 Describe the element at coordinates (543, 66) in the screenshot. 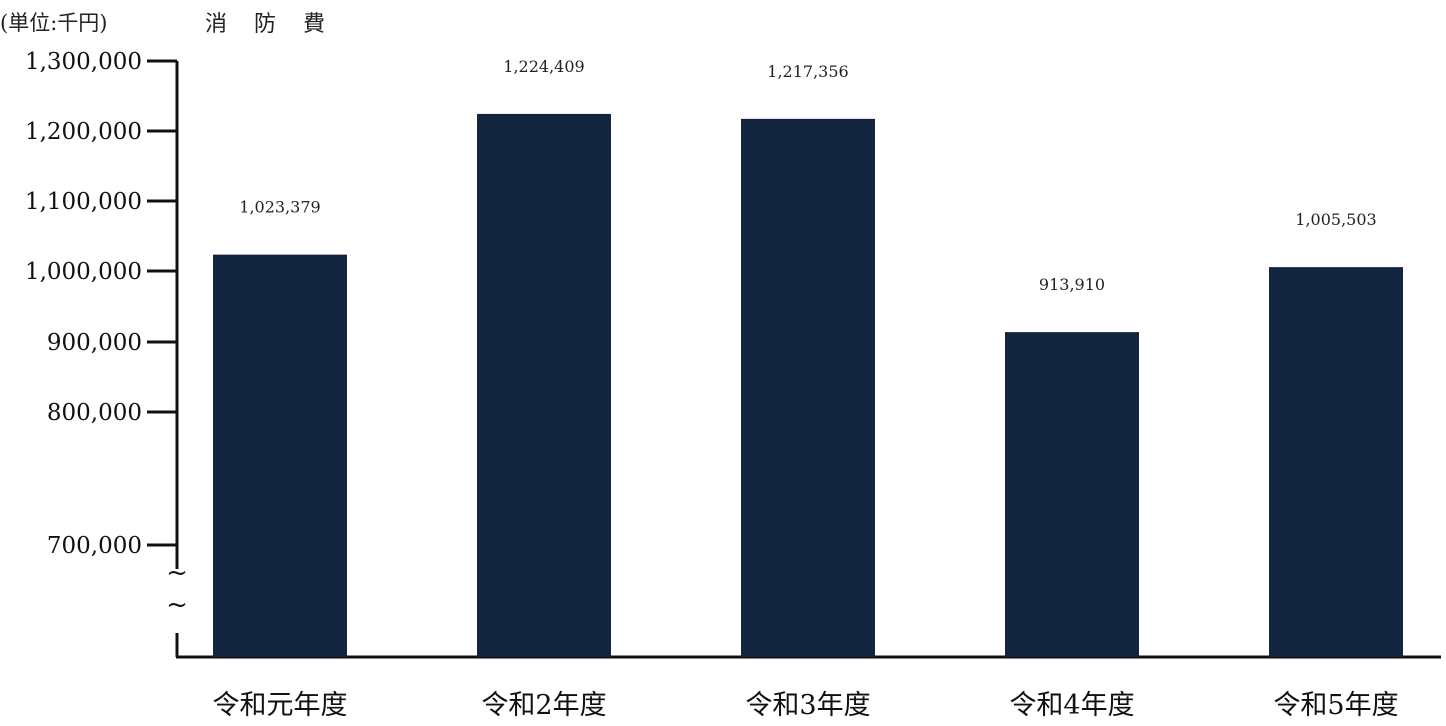

I see `value-label: 1,224,409` at that location.